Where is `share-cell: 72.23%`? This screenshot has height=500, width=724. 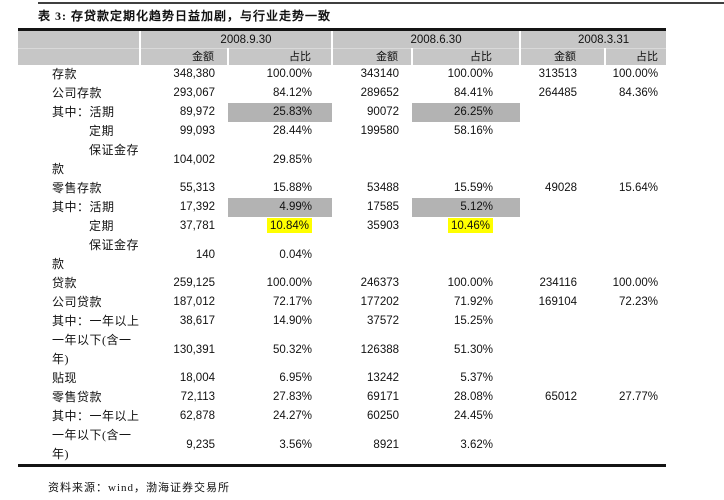
share-cell: 72.23% is located at coordinates (639, 302).